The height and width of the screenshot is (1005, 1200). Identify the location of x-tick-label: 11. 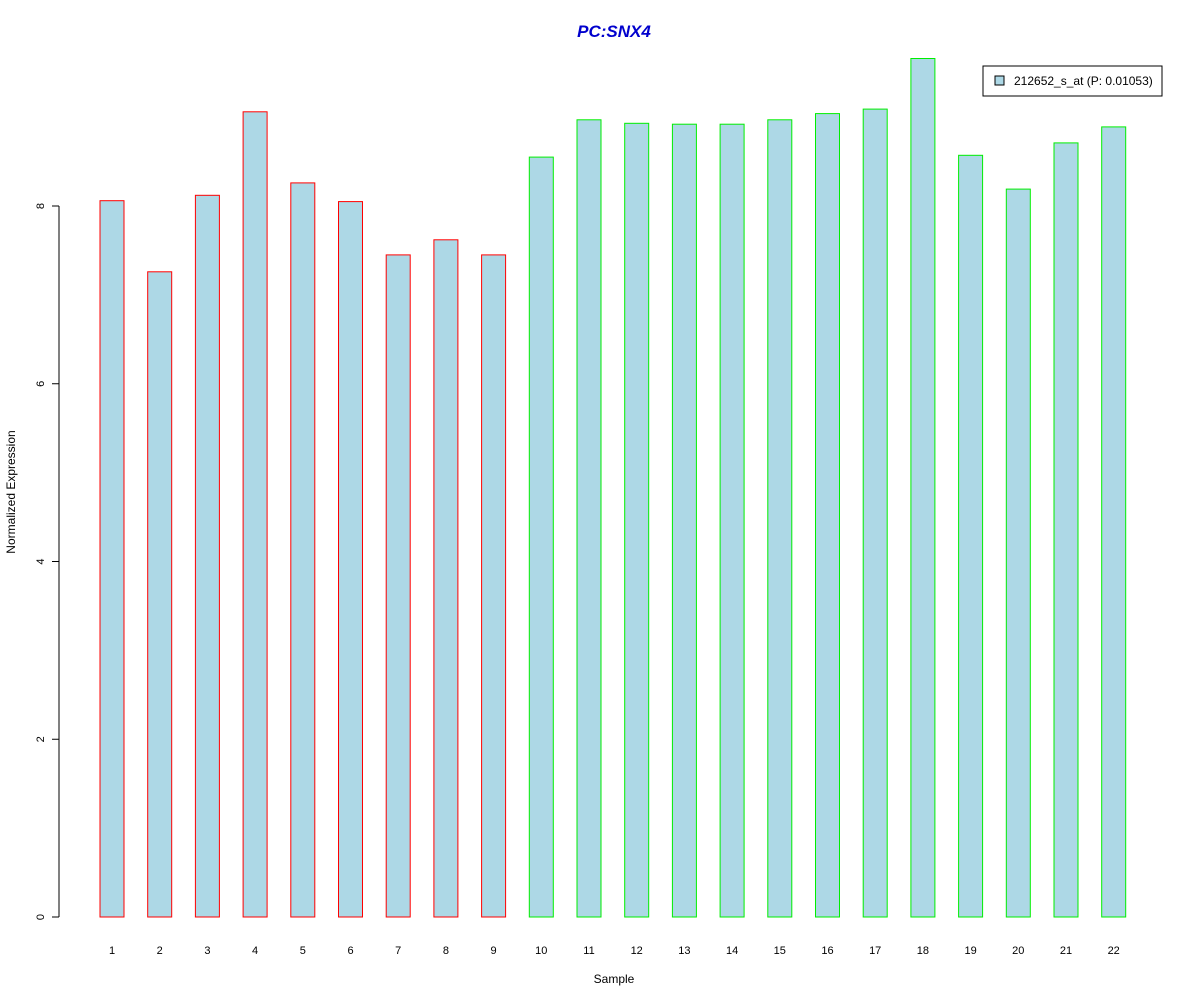
(588, 951).